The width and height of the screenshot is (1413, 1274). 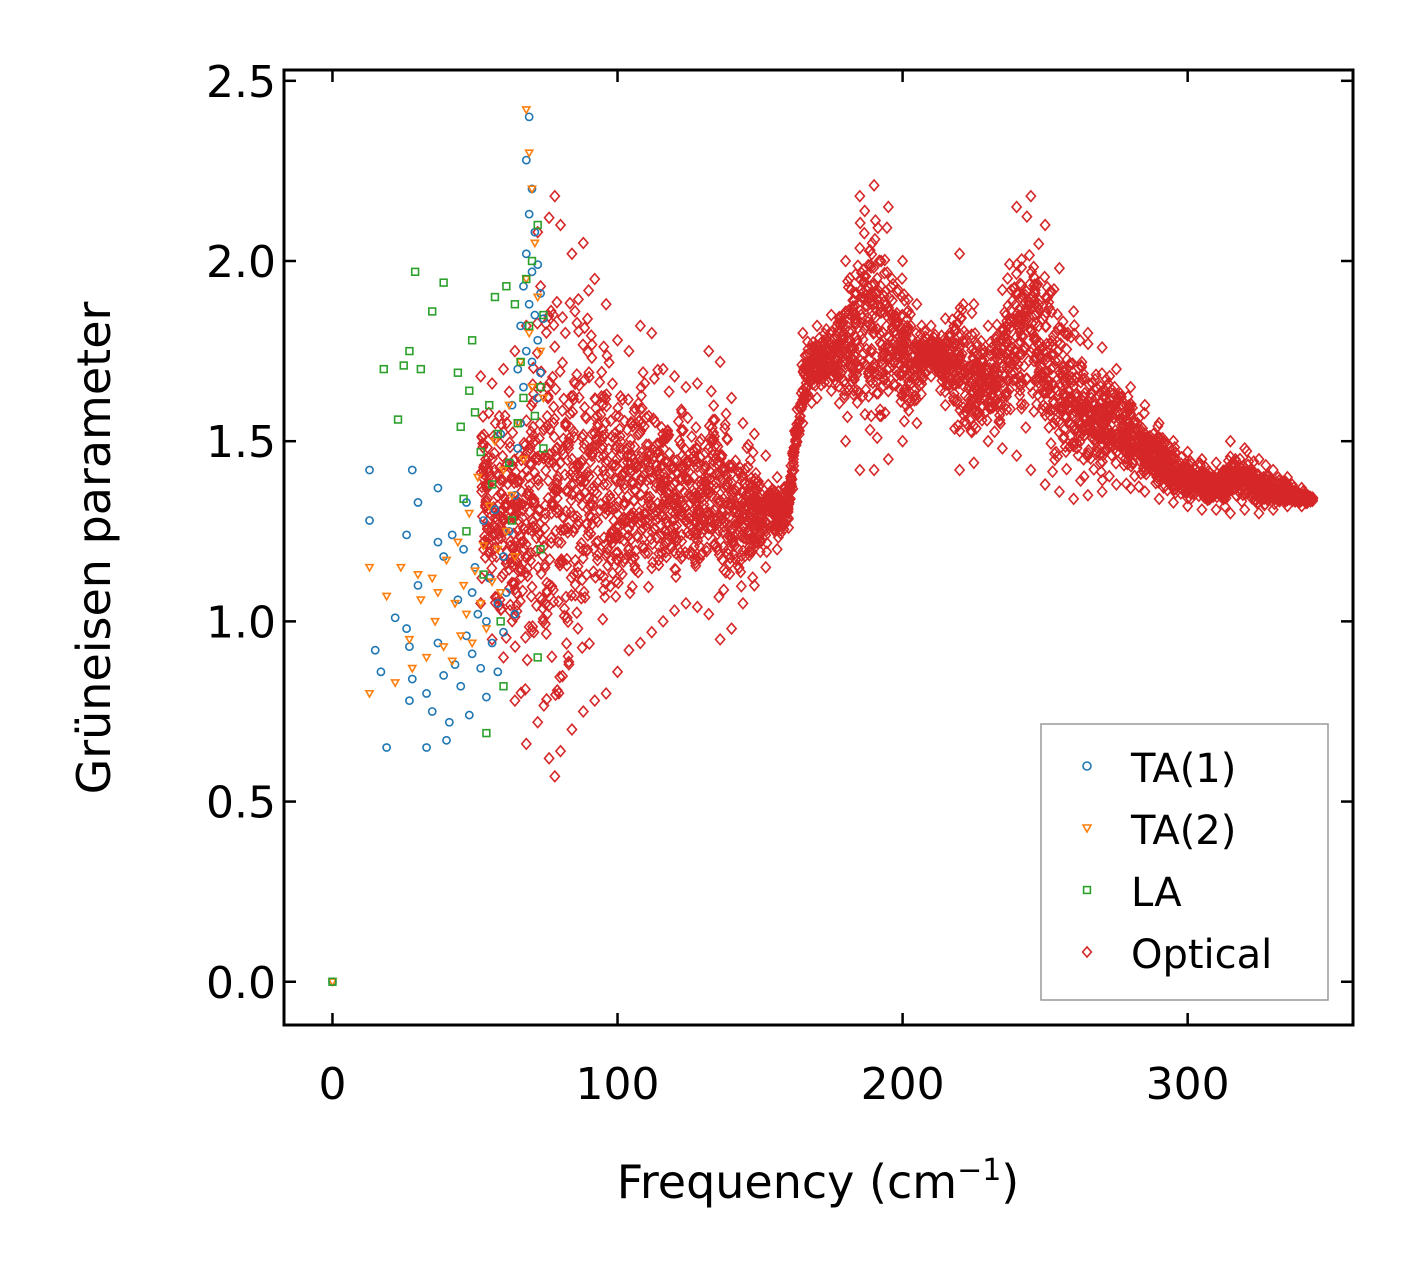 What do you see at coordinates (241, 983) in the screenshot?
I see `y-tick-label: 0.0` at bounding box center [241, 983].